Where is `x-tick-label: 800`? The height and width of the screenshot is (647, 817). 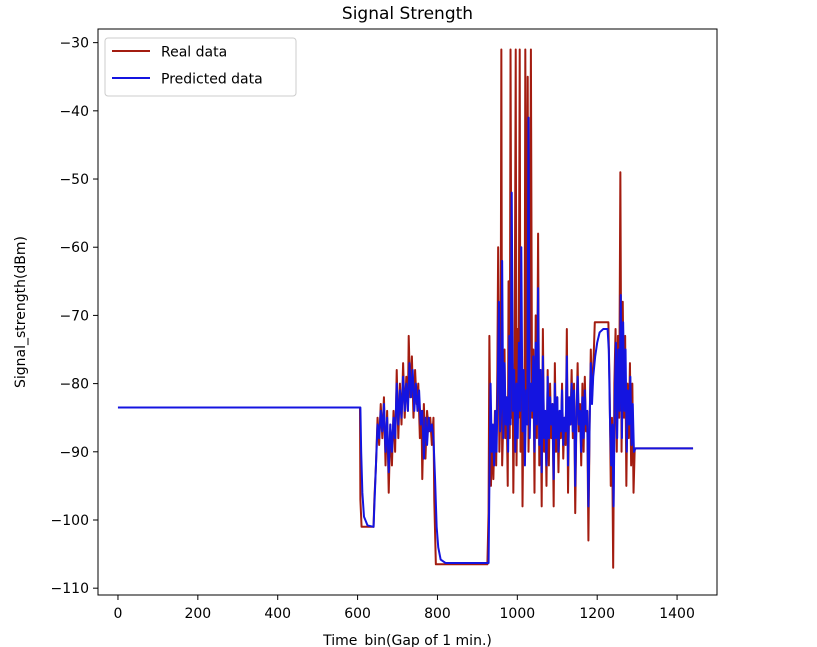
x-tick-label: 800 is located at coordinates (437, 614).